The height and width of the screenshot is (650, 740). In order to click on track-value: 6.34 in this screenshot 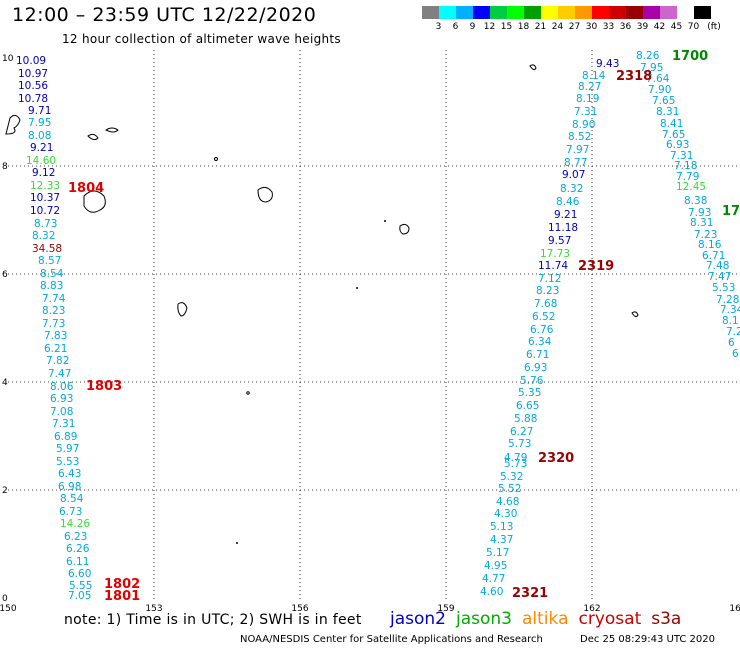, I will do `click(540, 342)`.